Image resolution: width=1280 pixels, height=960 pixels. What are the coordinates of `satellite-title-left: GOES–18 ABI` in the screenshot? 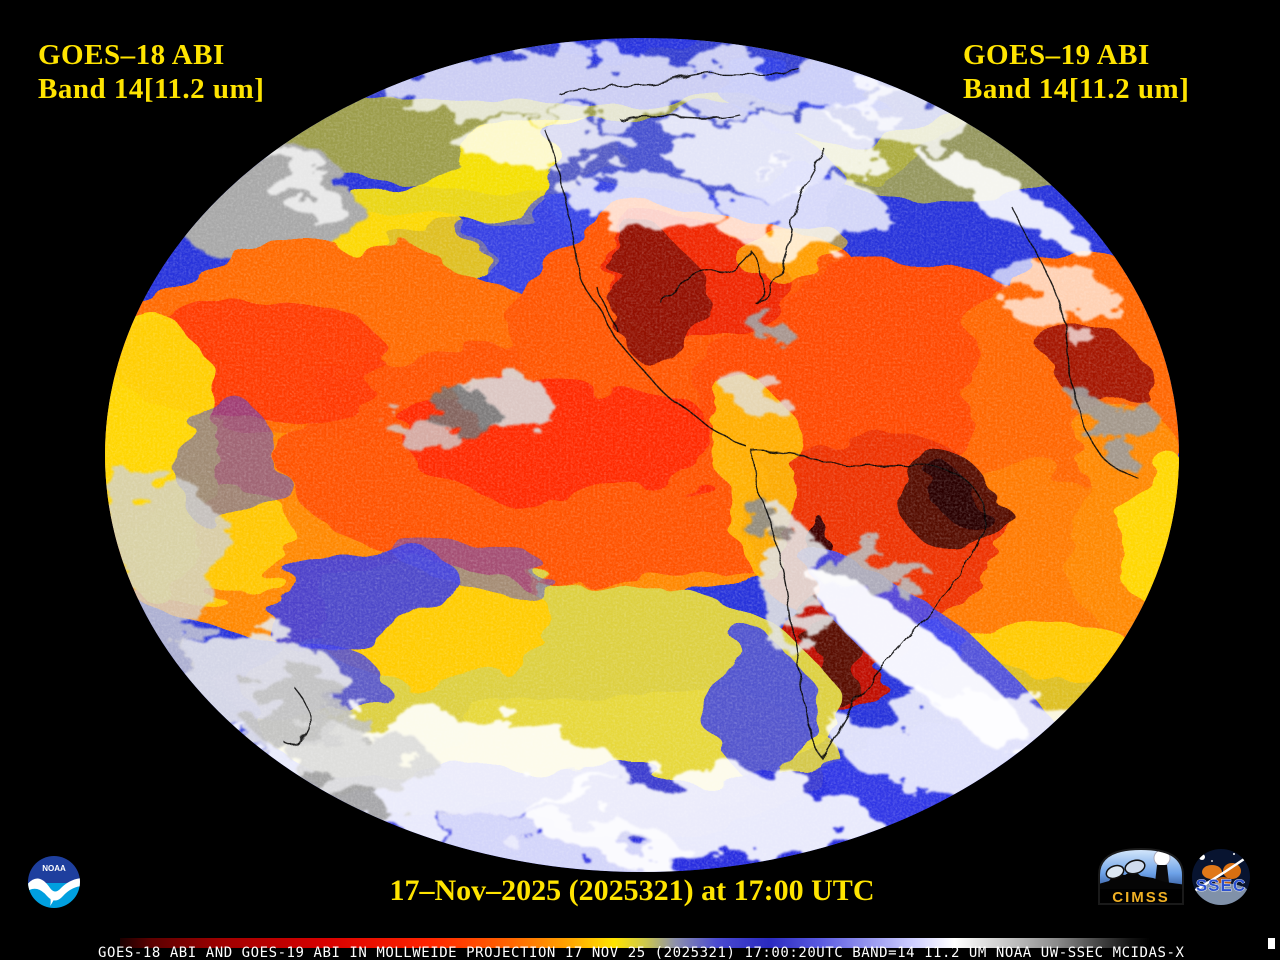 It's located at (131, 55).